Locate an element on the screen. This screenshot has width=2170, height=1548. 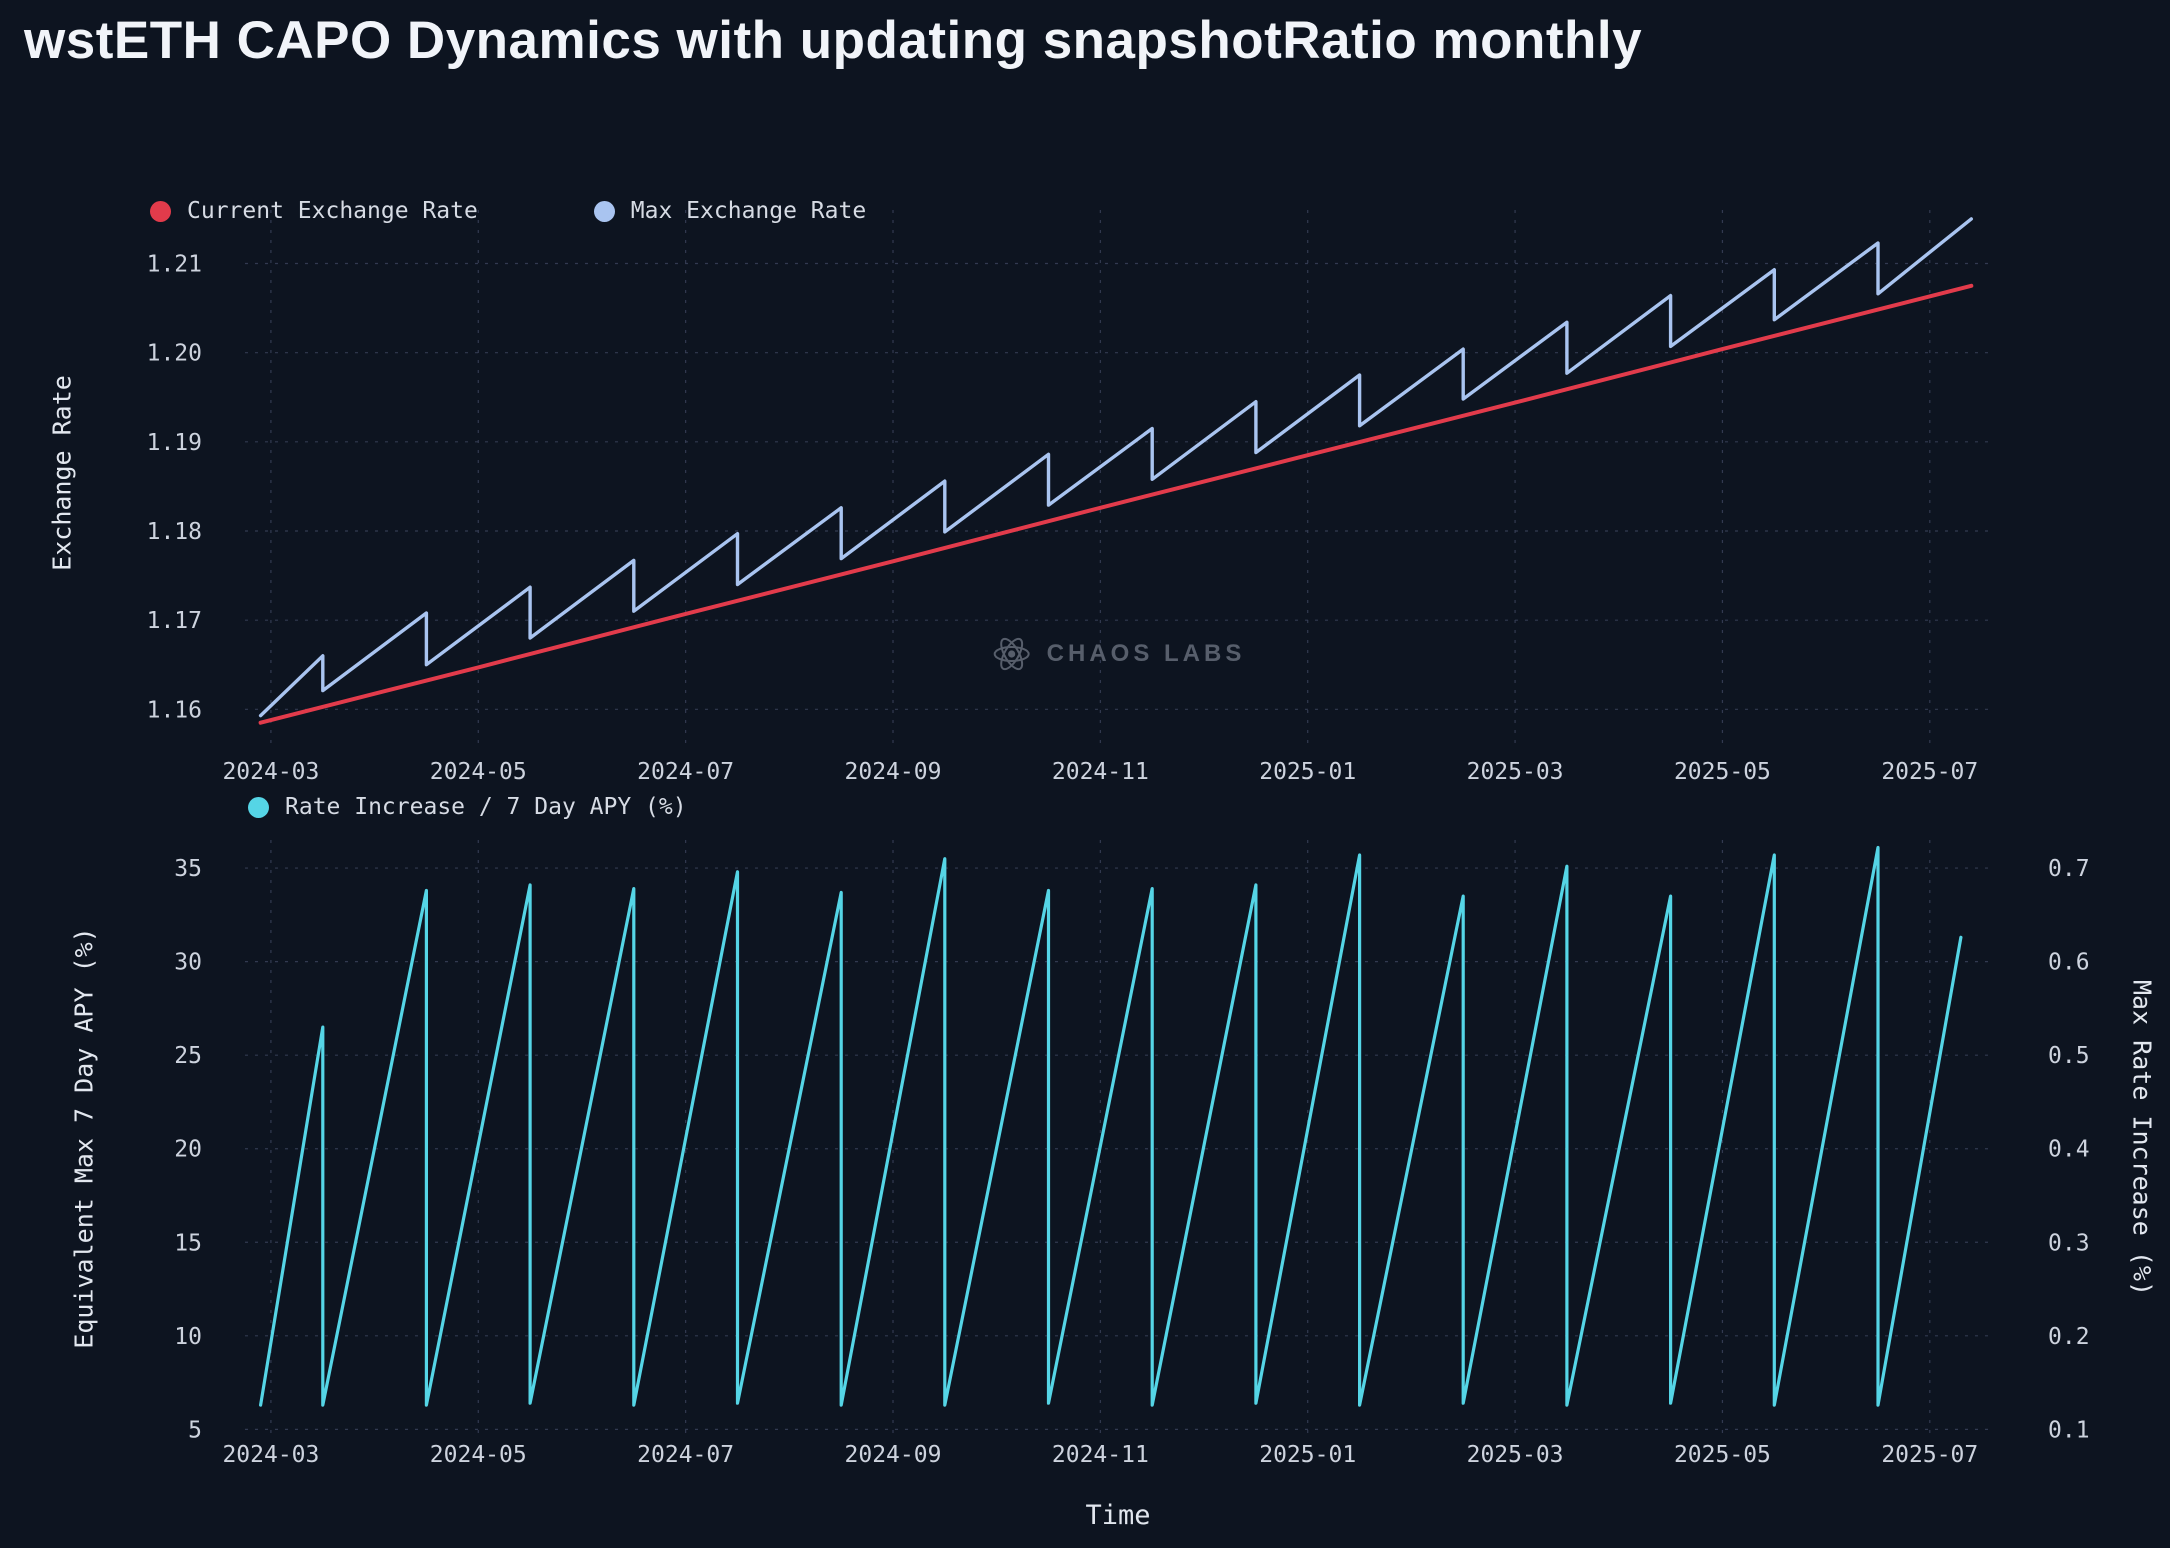
bottom-left-y-axis-title: Equivalent Max 7 Day APY (%) is located at coordinates (84, 1138).